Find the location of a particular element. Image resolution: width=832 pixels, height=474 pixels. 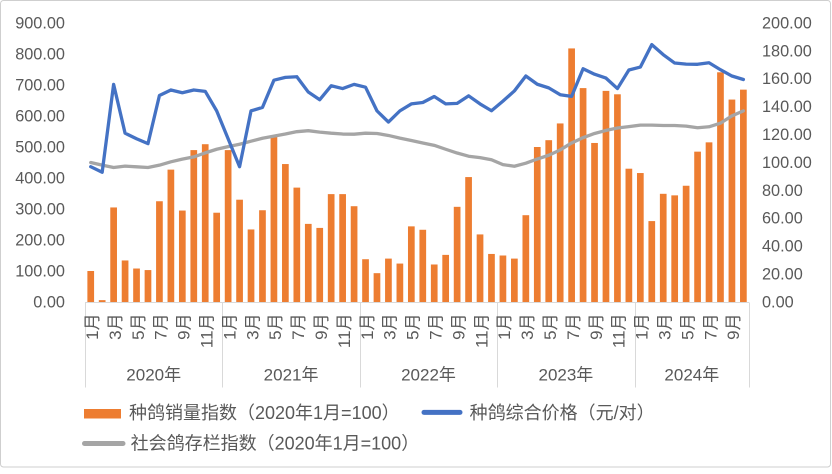

svg-text: 种鸽综合价格（元/对） is located at coordinates (562, 413).